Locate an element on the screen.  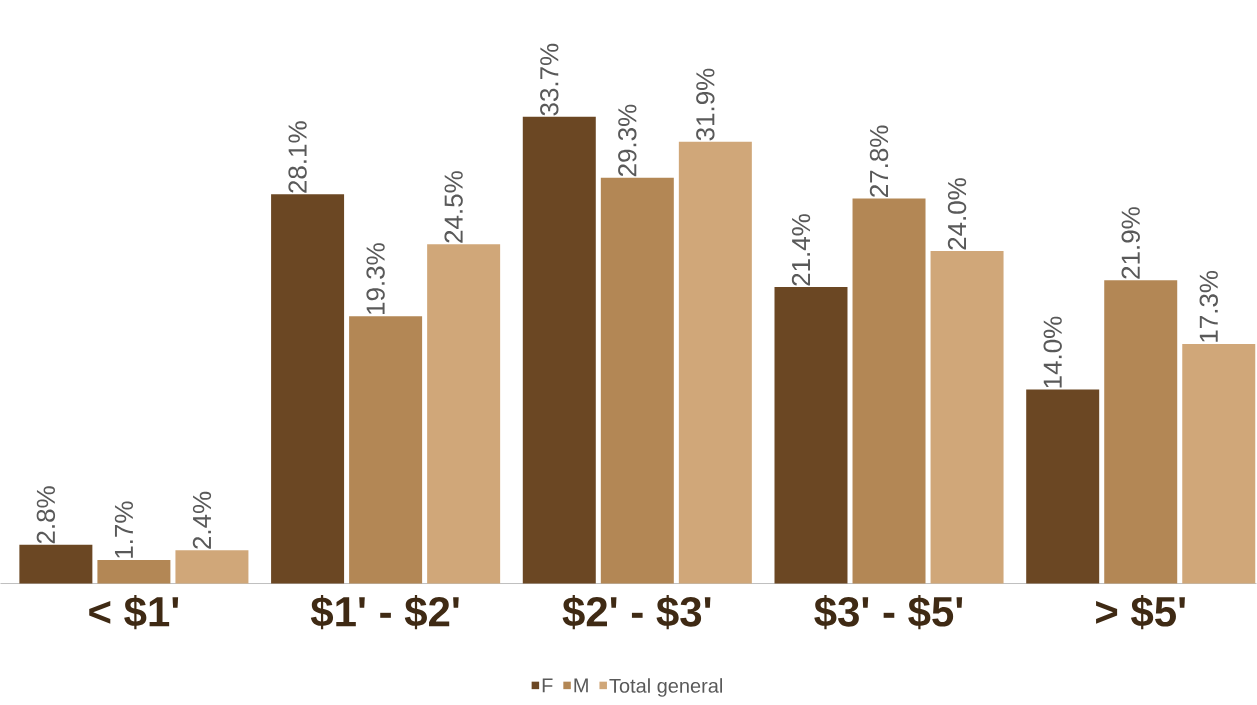
data-label: 31.9% is located at coordinates (705, 104).